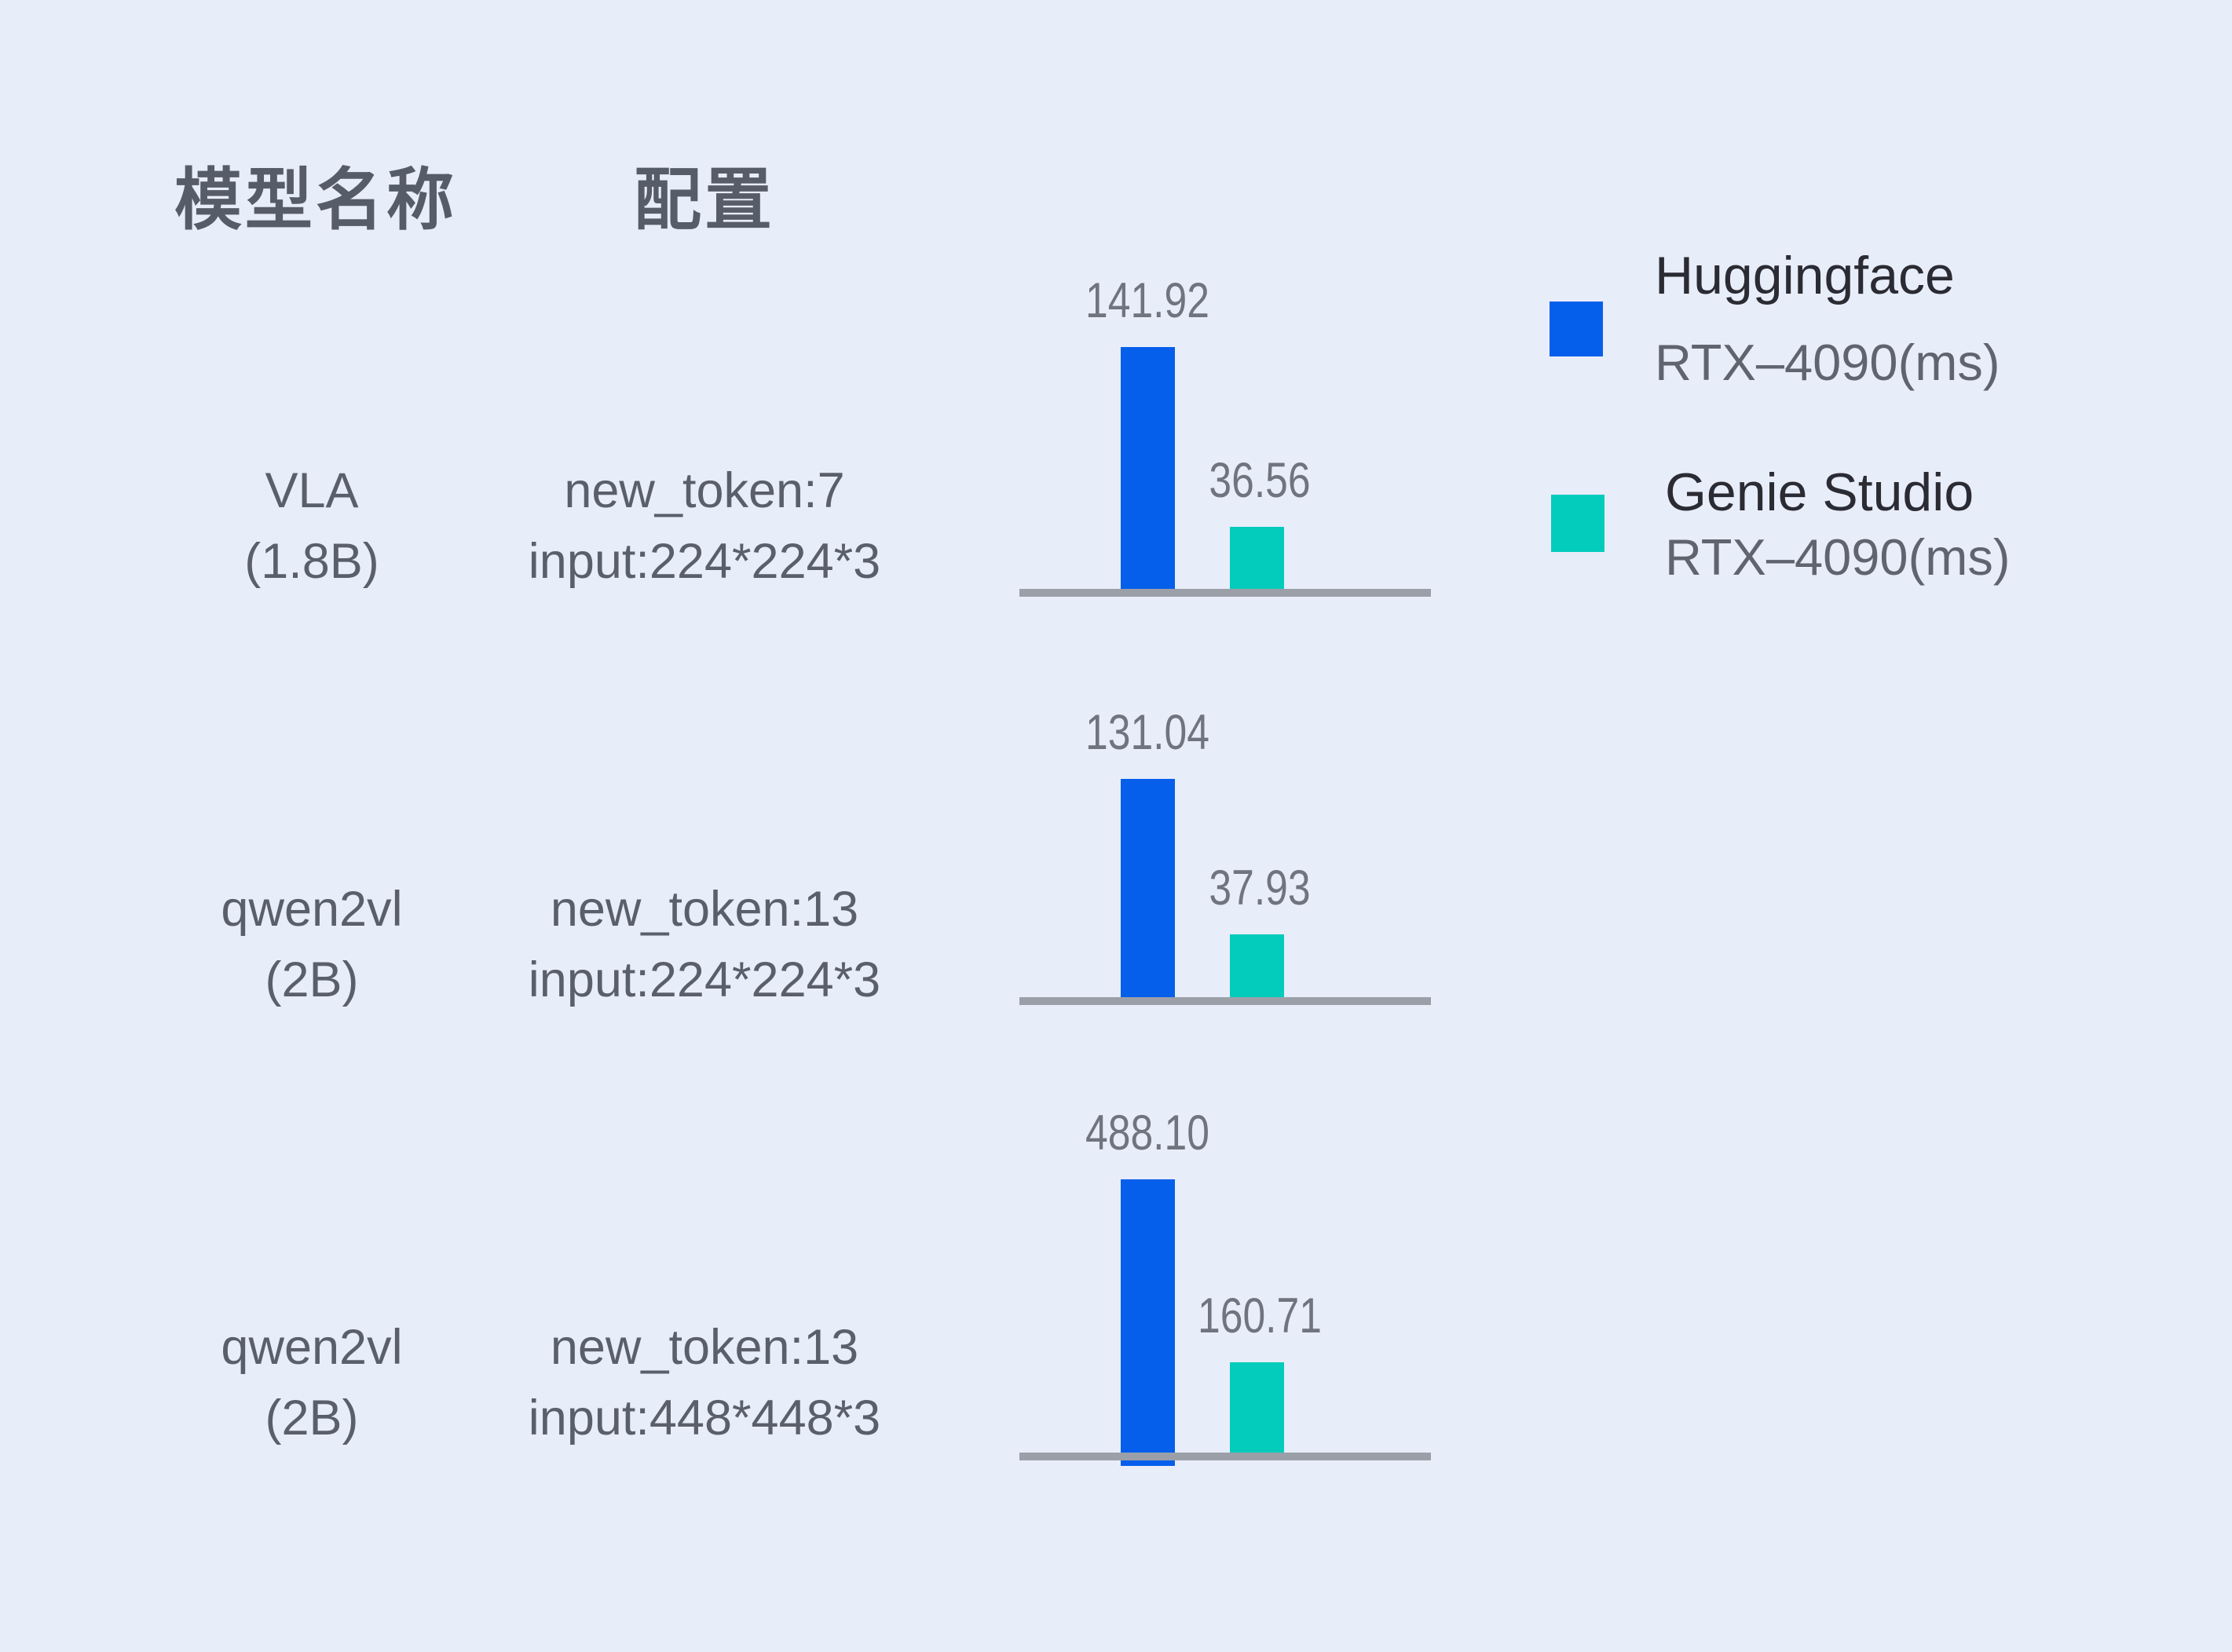 This screenshot has height=1652, width=2232. I want to click on config-label: new_token:13 input:224*224*3, so click(704, 944).